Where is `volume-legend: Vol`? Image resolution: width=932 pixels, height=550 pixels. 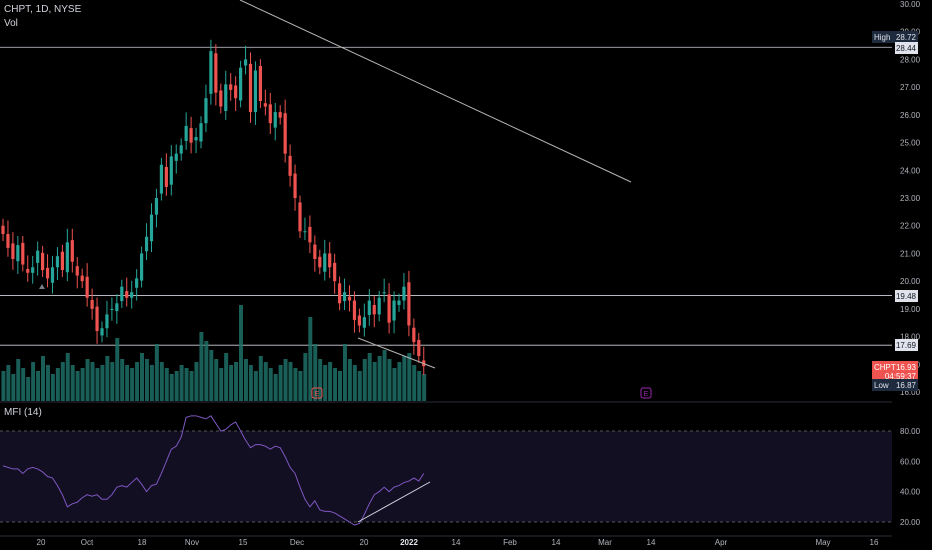
volume-legend: Vol is located at coordinates (11, 23).